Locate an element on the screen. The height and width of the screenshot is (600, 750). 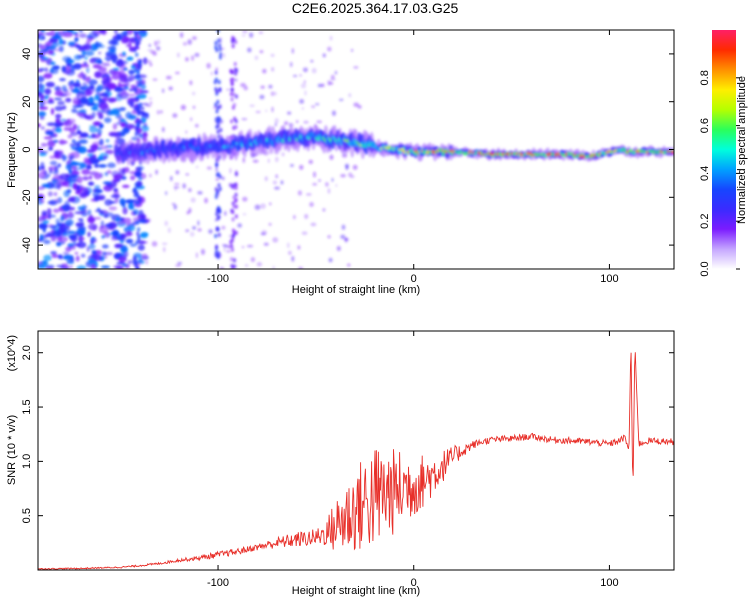
x-tick-label: 0 is located at coordinates (414, 279).